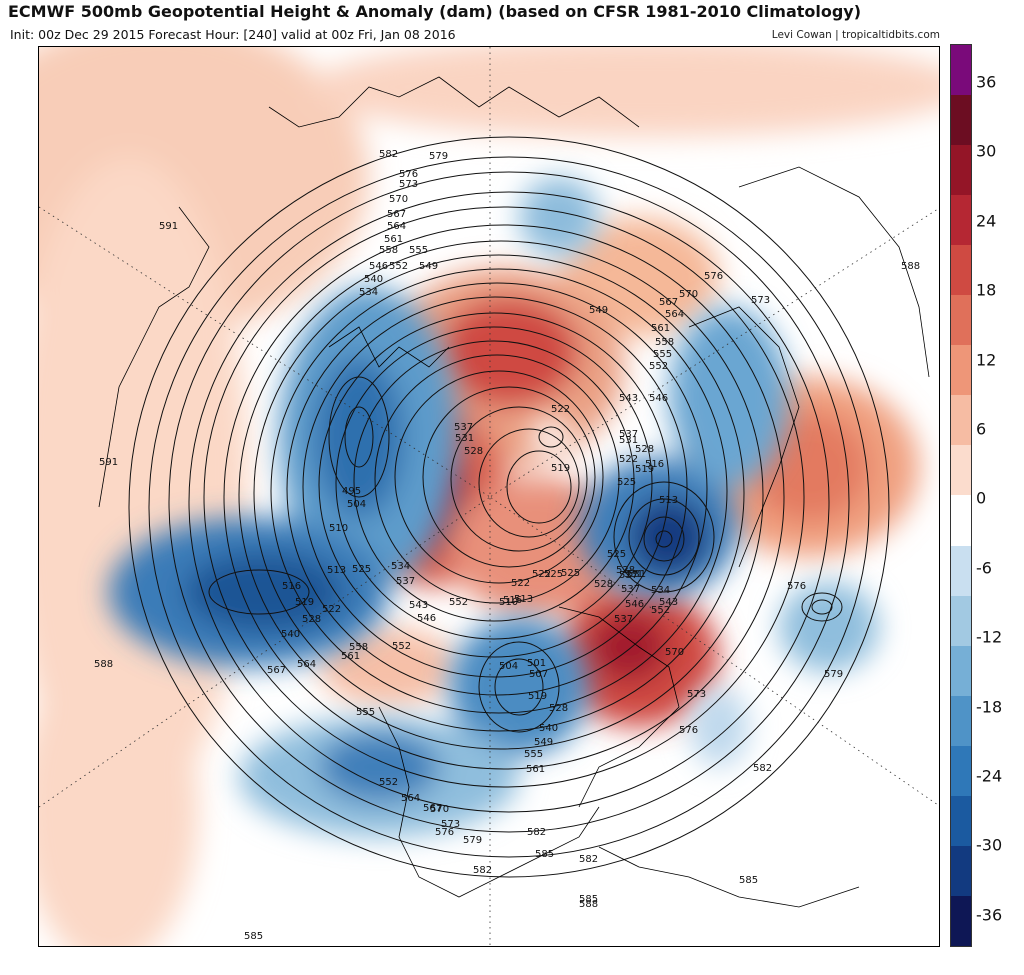  I want to click on anomaly-colorbar, so click(961, 495).